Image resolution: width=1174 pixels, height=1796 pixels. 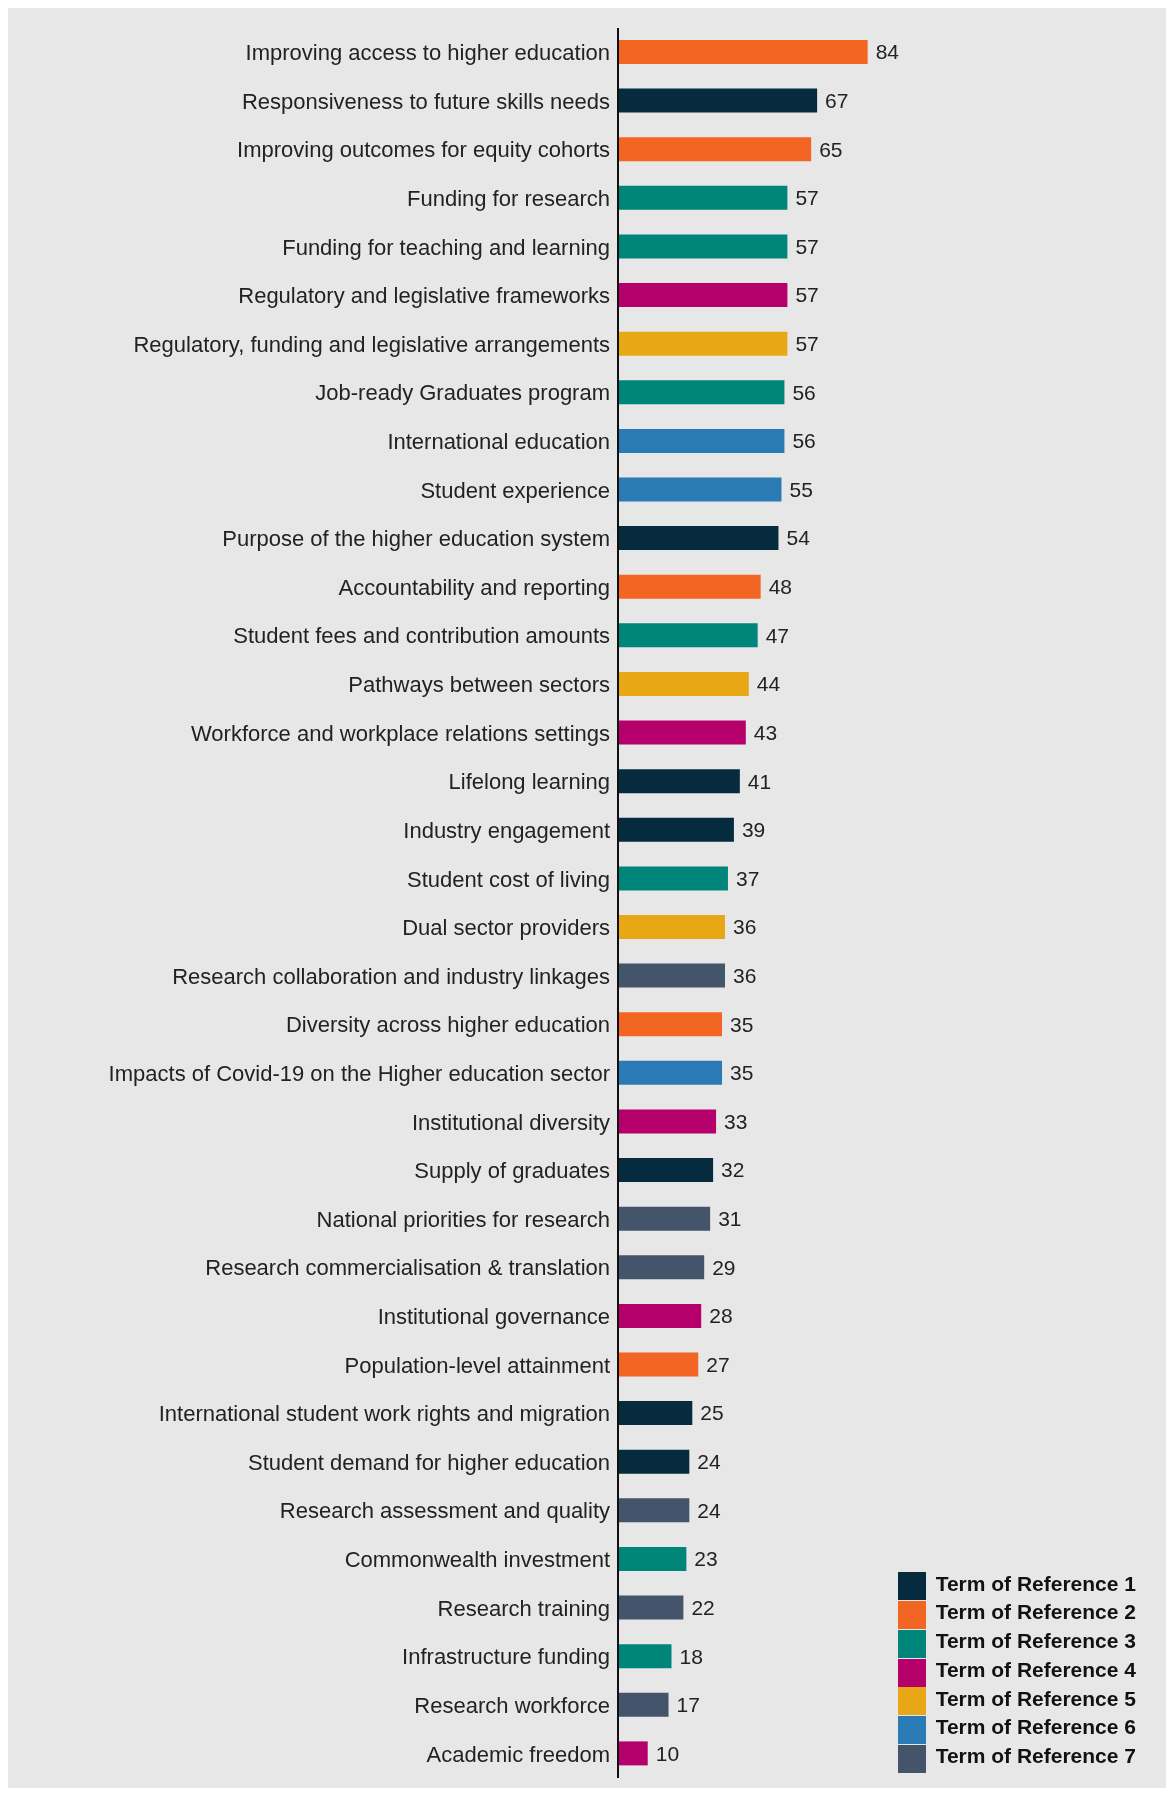 I want to click on legend-label: Term of Reference 6, so click(x=1035, y=1727).